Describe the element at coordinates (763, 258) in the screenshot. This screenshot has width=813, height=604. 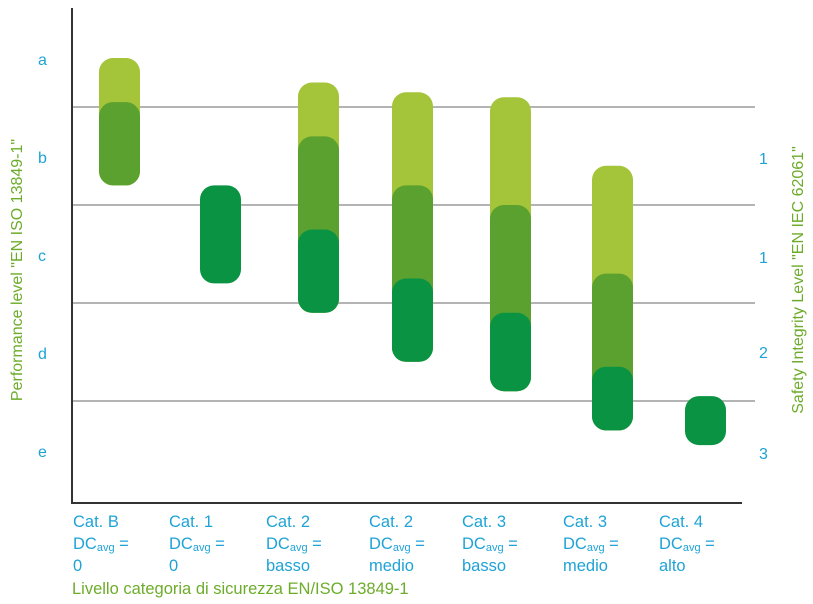
I see `sil-tick-2: 1` at that location.